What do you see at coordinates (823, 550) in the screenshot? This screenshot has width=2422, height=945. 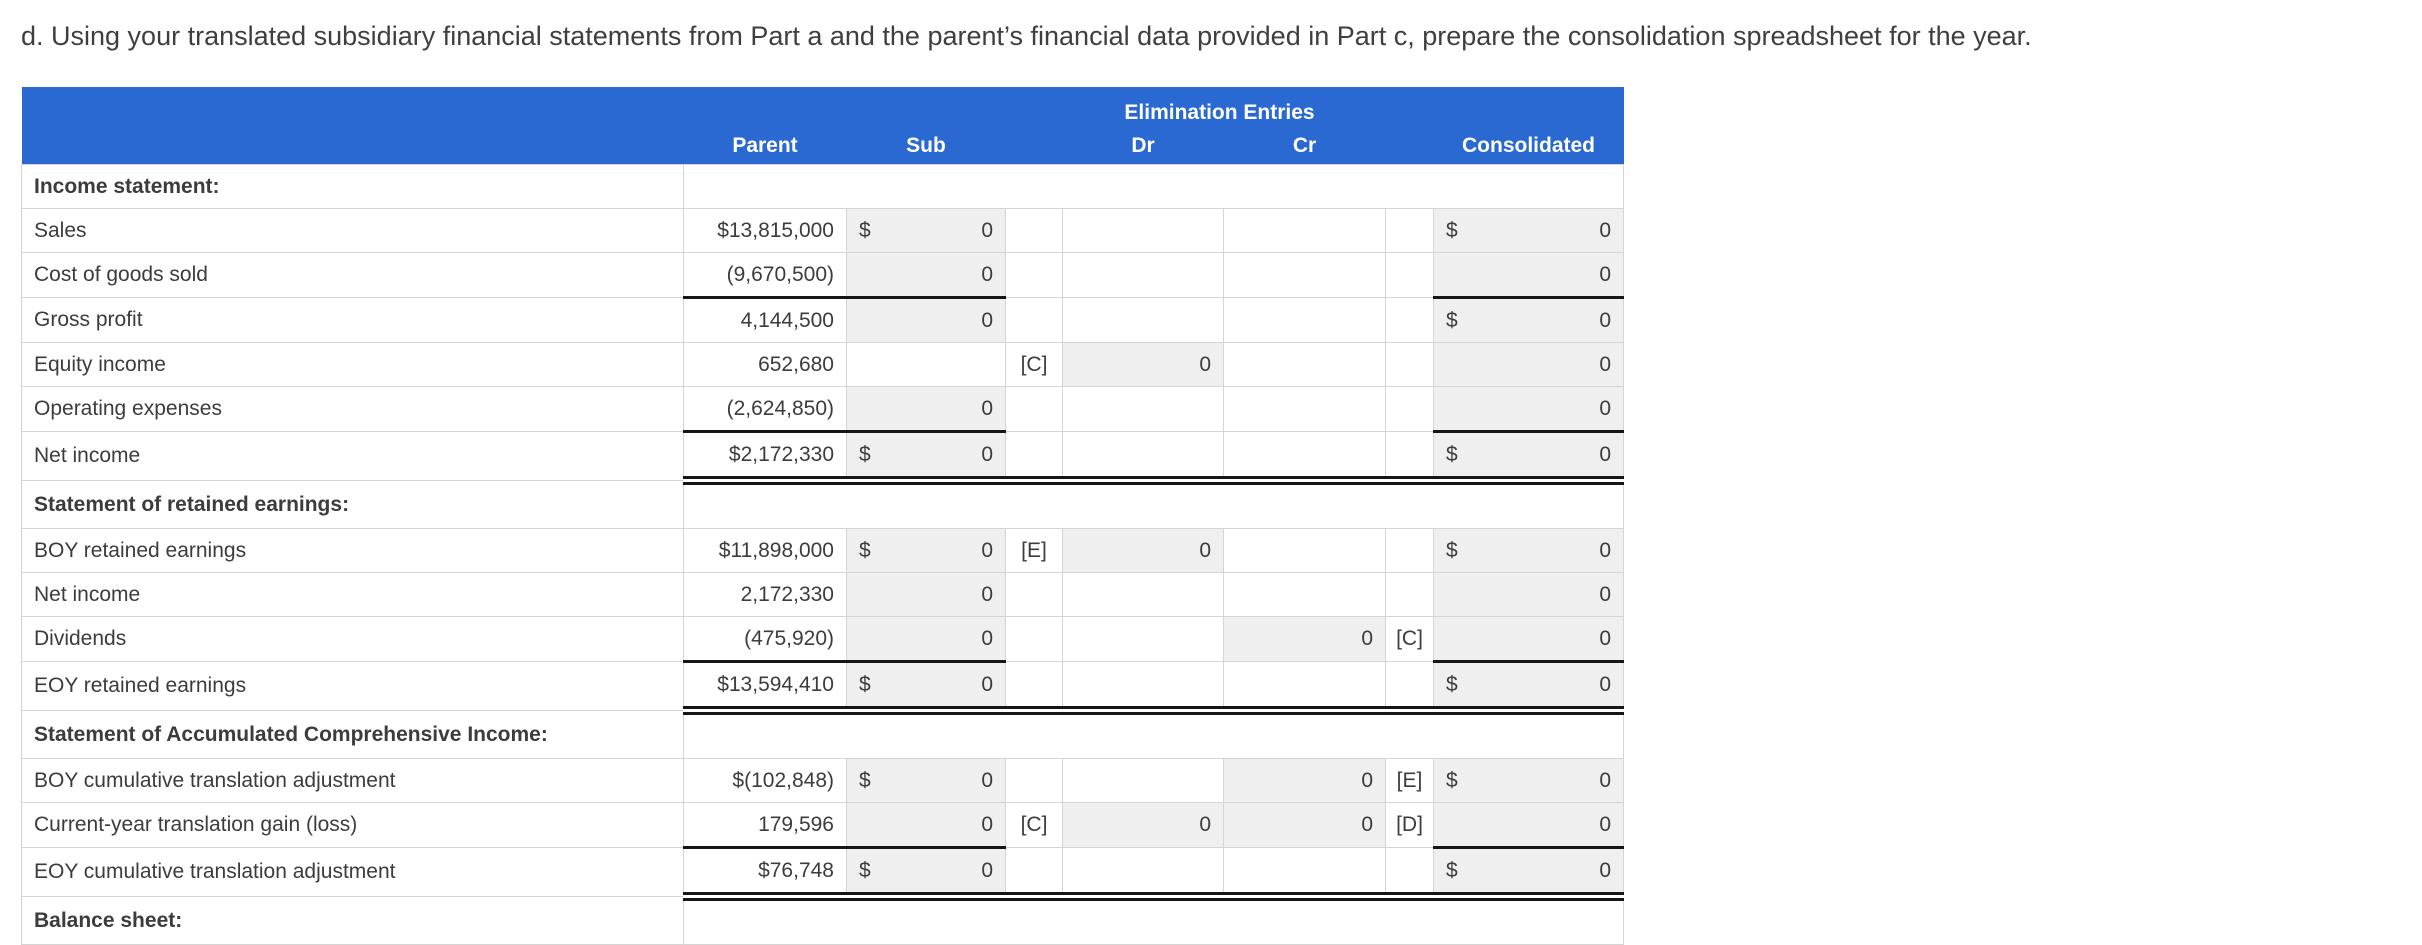 I see `table-row: BOY retained earnings $11,898,000 $0 [E] 0 $0` at bounding box center [823, 550].